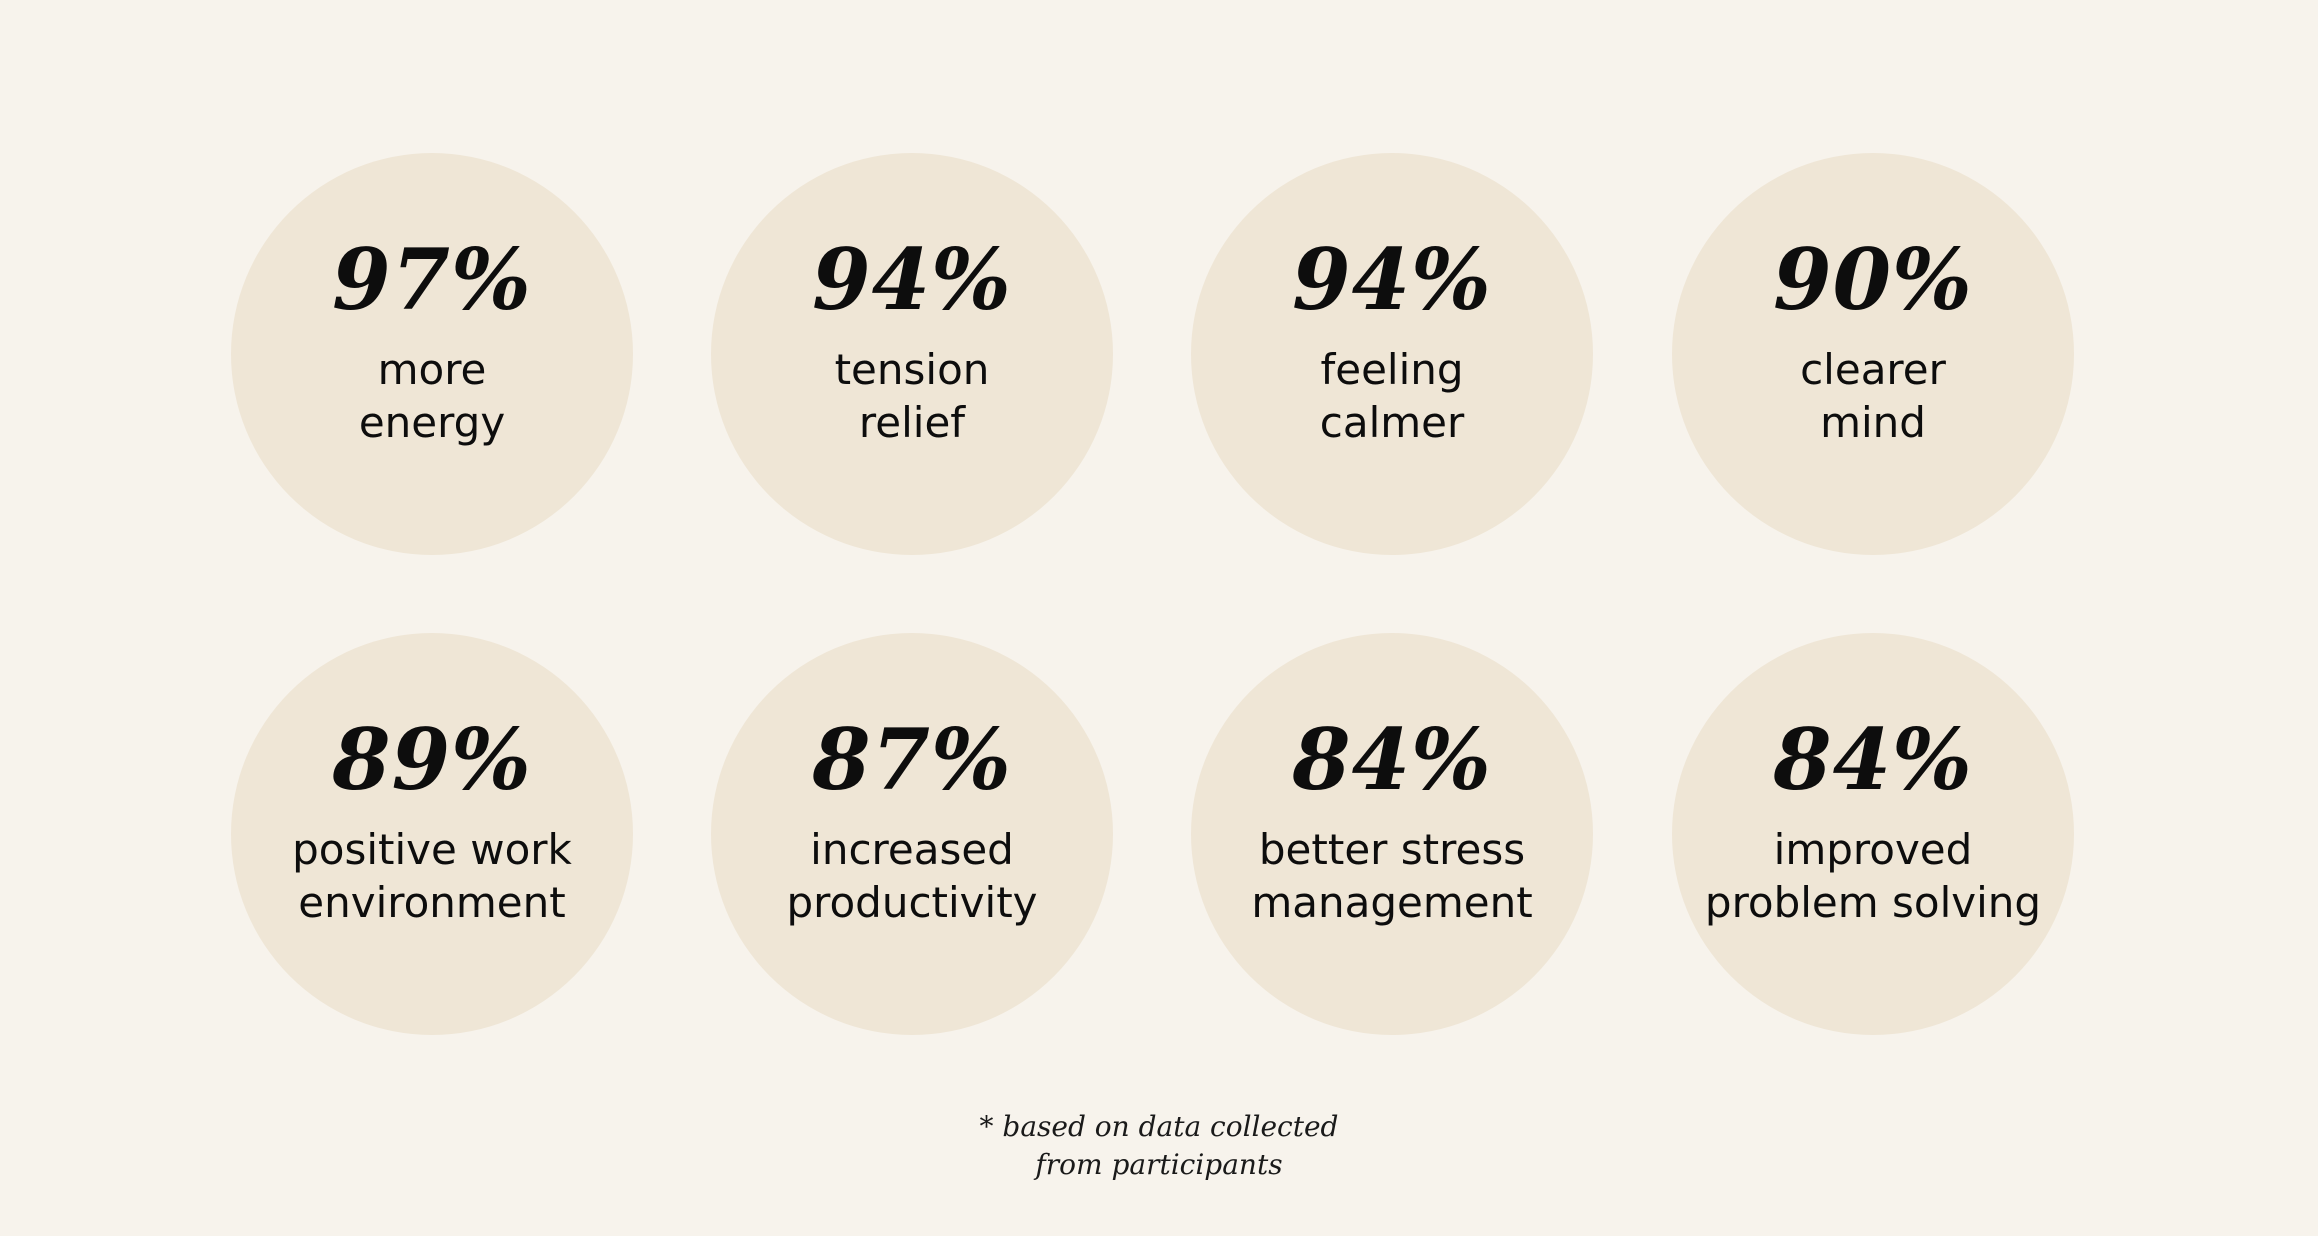 This screenshot has width=2318, height=1236. I want to click on stat-label-line: improved, so click(1873, 849).